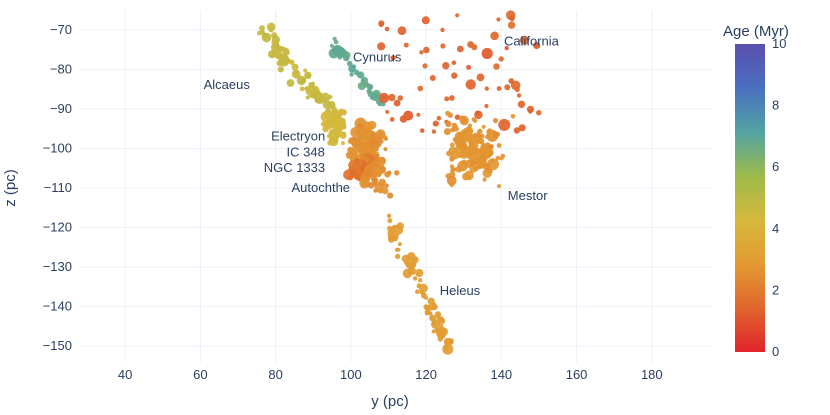 The image size is (830, 415). Describe the element at coordinates (750, 198) in the screenshot. I see `colorbar-gradient` at that location.